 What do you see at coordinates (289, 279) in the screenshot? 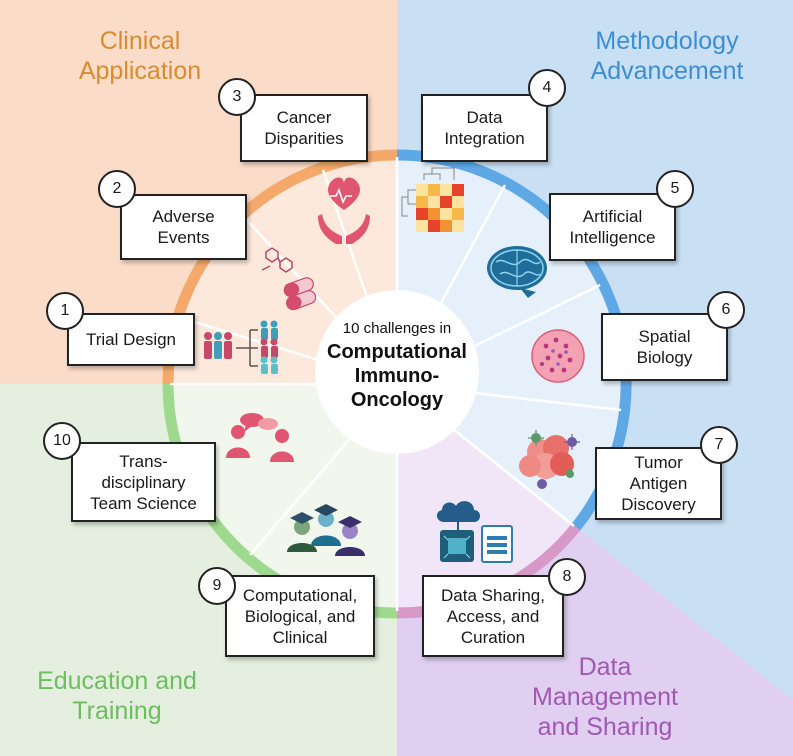
I see `drug-pills-icon` at bounding box center [289, 279].